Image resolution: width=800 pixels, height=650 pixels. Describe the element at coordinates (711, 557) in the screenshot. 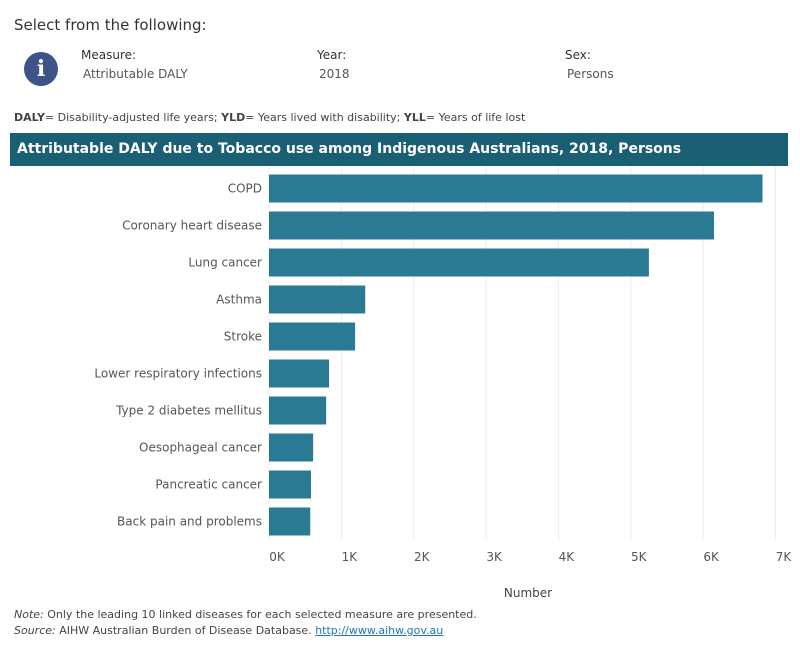

I see `x-tick-label: 6K` at that location.